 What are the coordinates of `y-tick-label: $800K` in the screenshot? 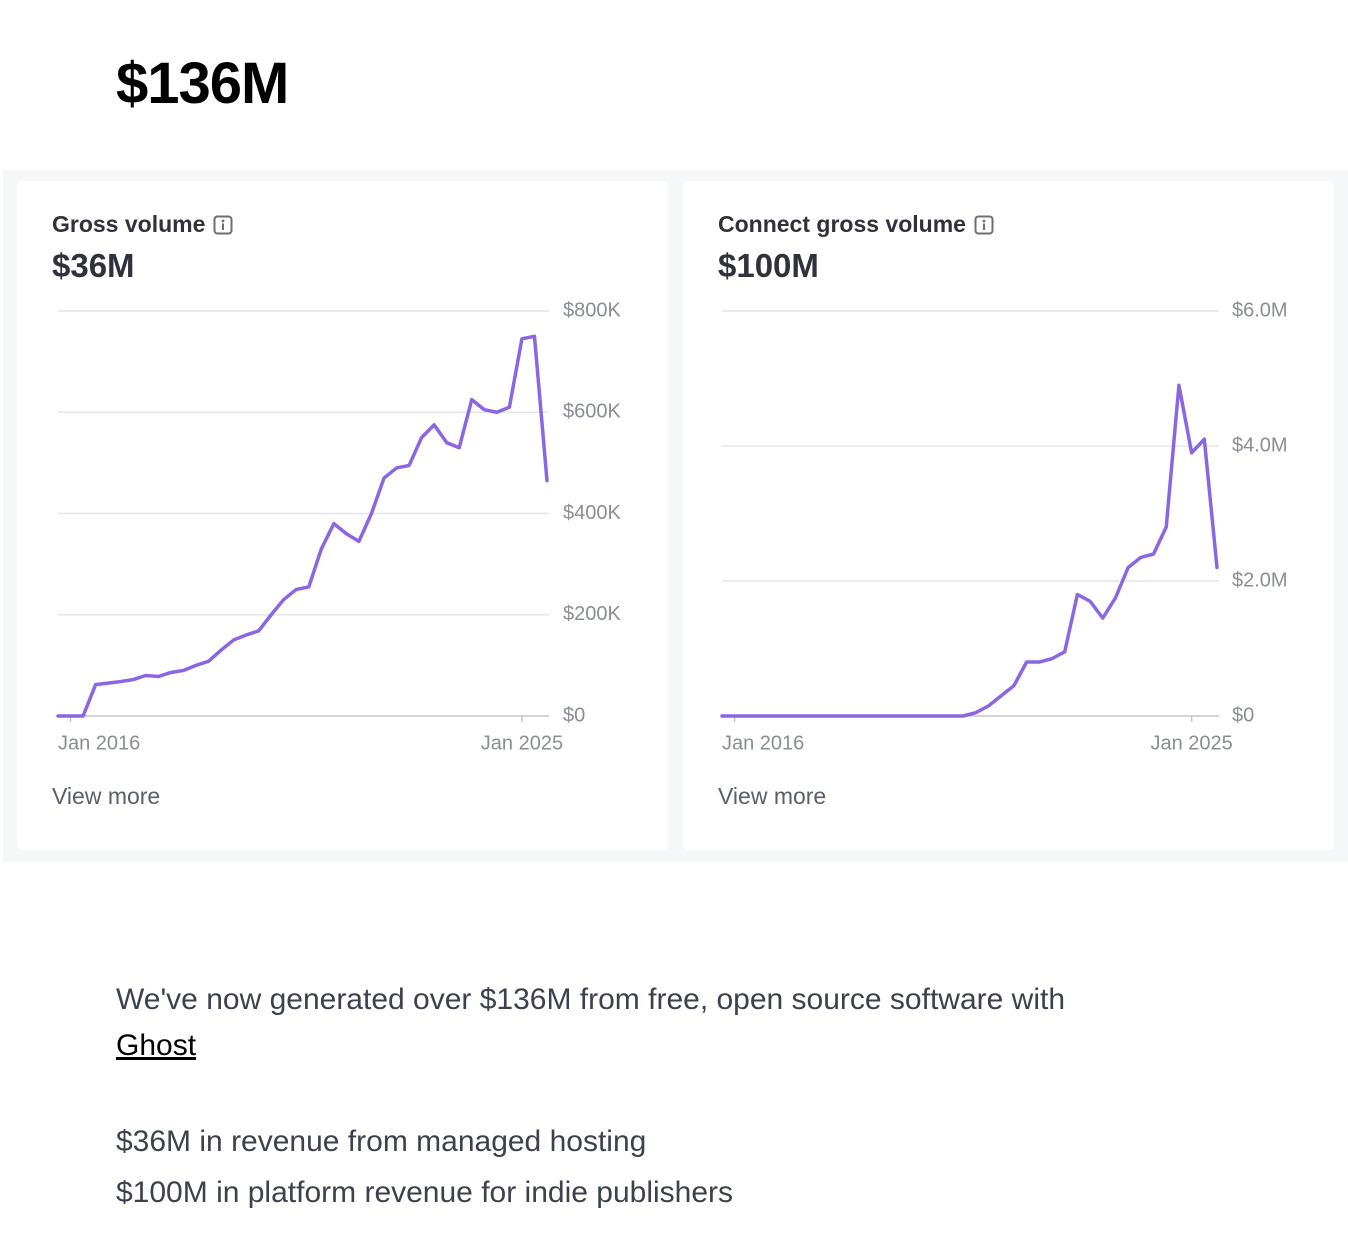 It's located at (592, 310).